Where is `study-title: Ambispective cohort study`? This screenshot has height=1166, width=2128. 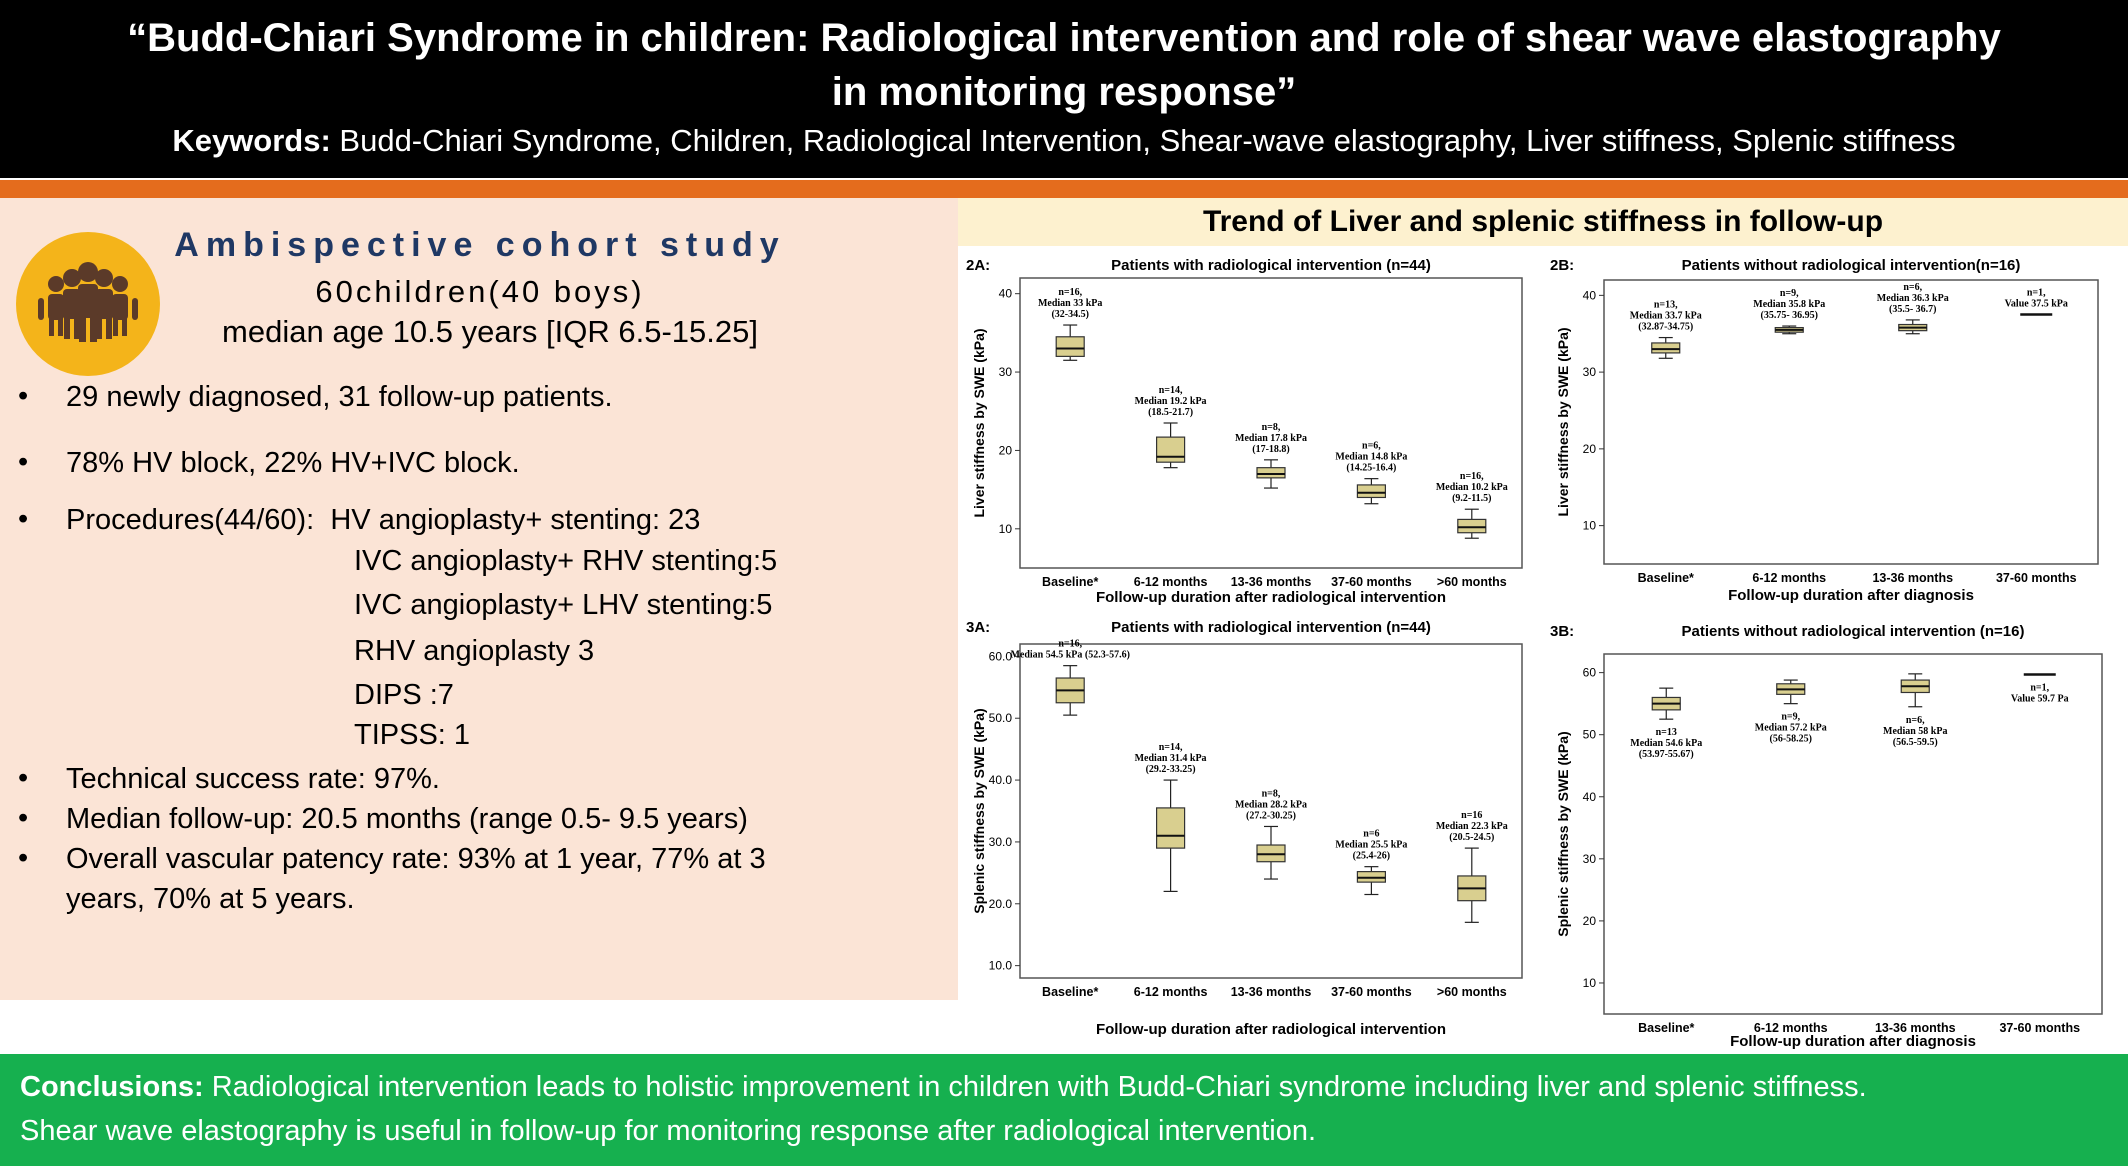
study-title: Ambispective cohort study is located at coordinates (480, 245).